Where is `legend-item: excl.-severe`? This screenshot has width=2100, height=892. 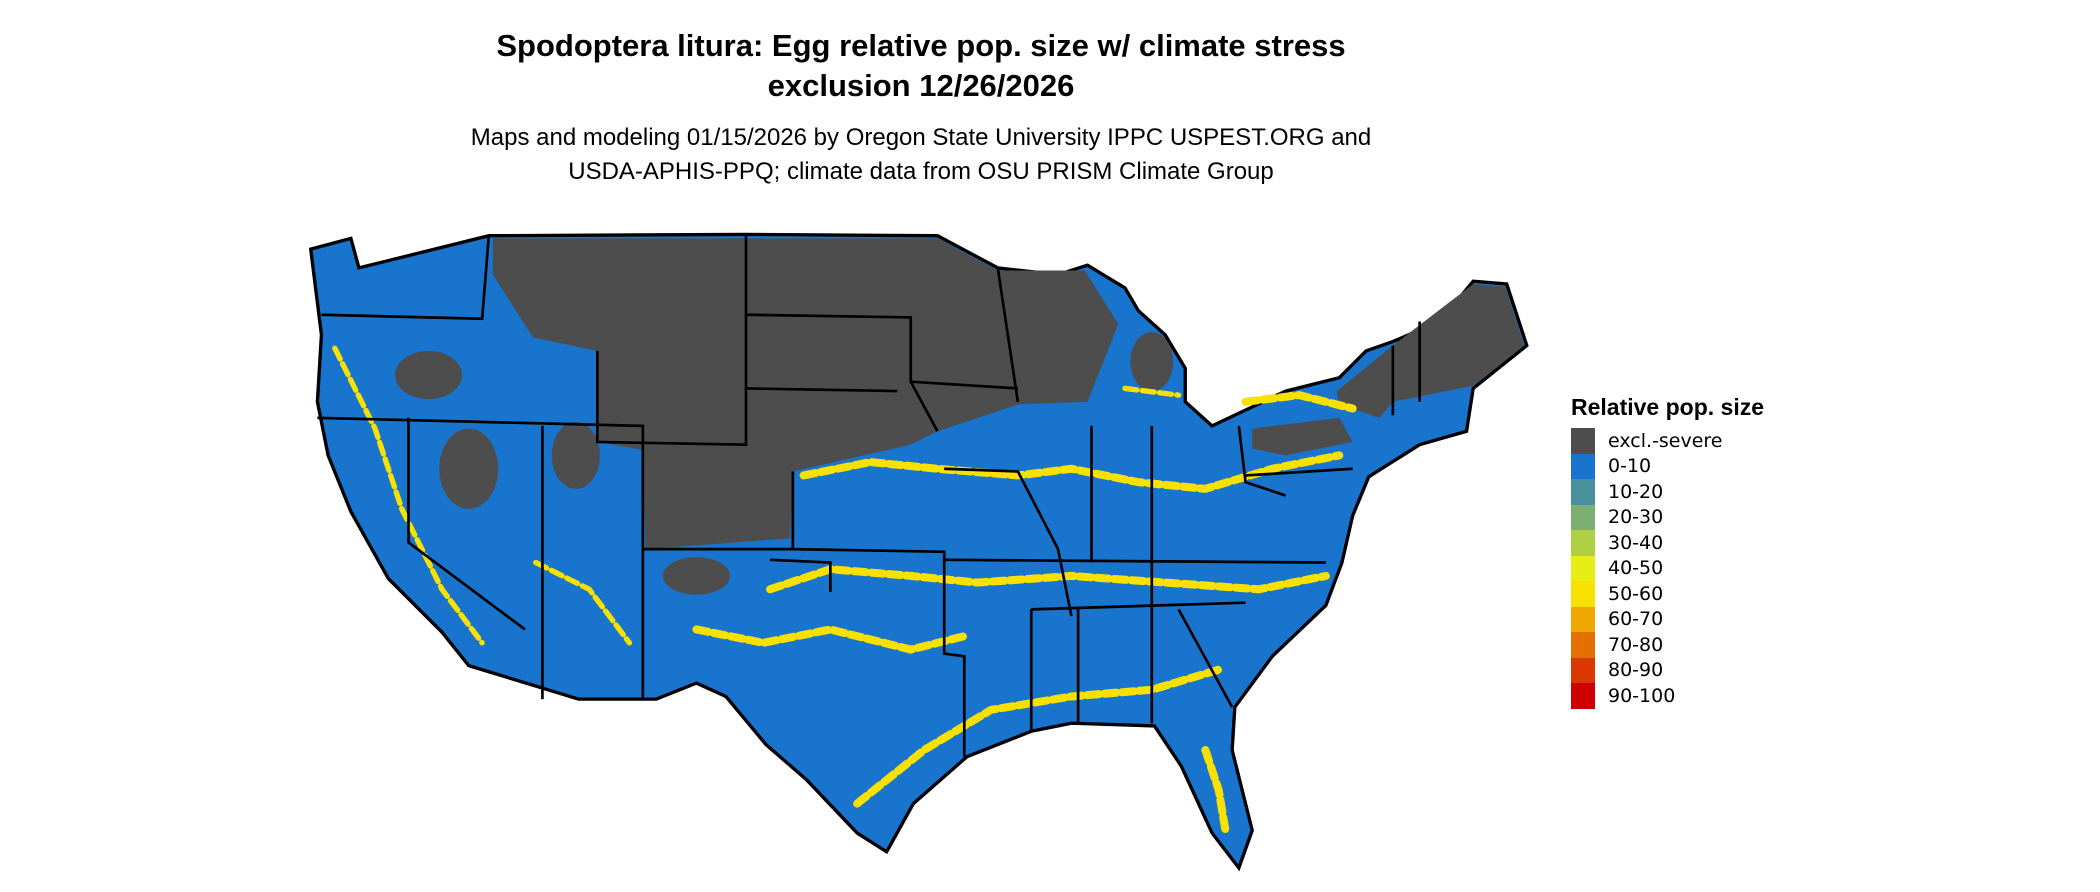
legend-item: excl.-severe is located at coordinates (1667, 441).